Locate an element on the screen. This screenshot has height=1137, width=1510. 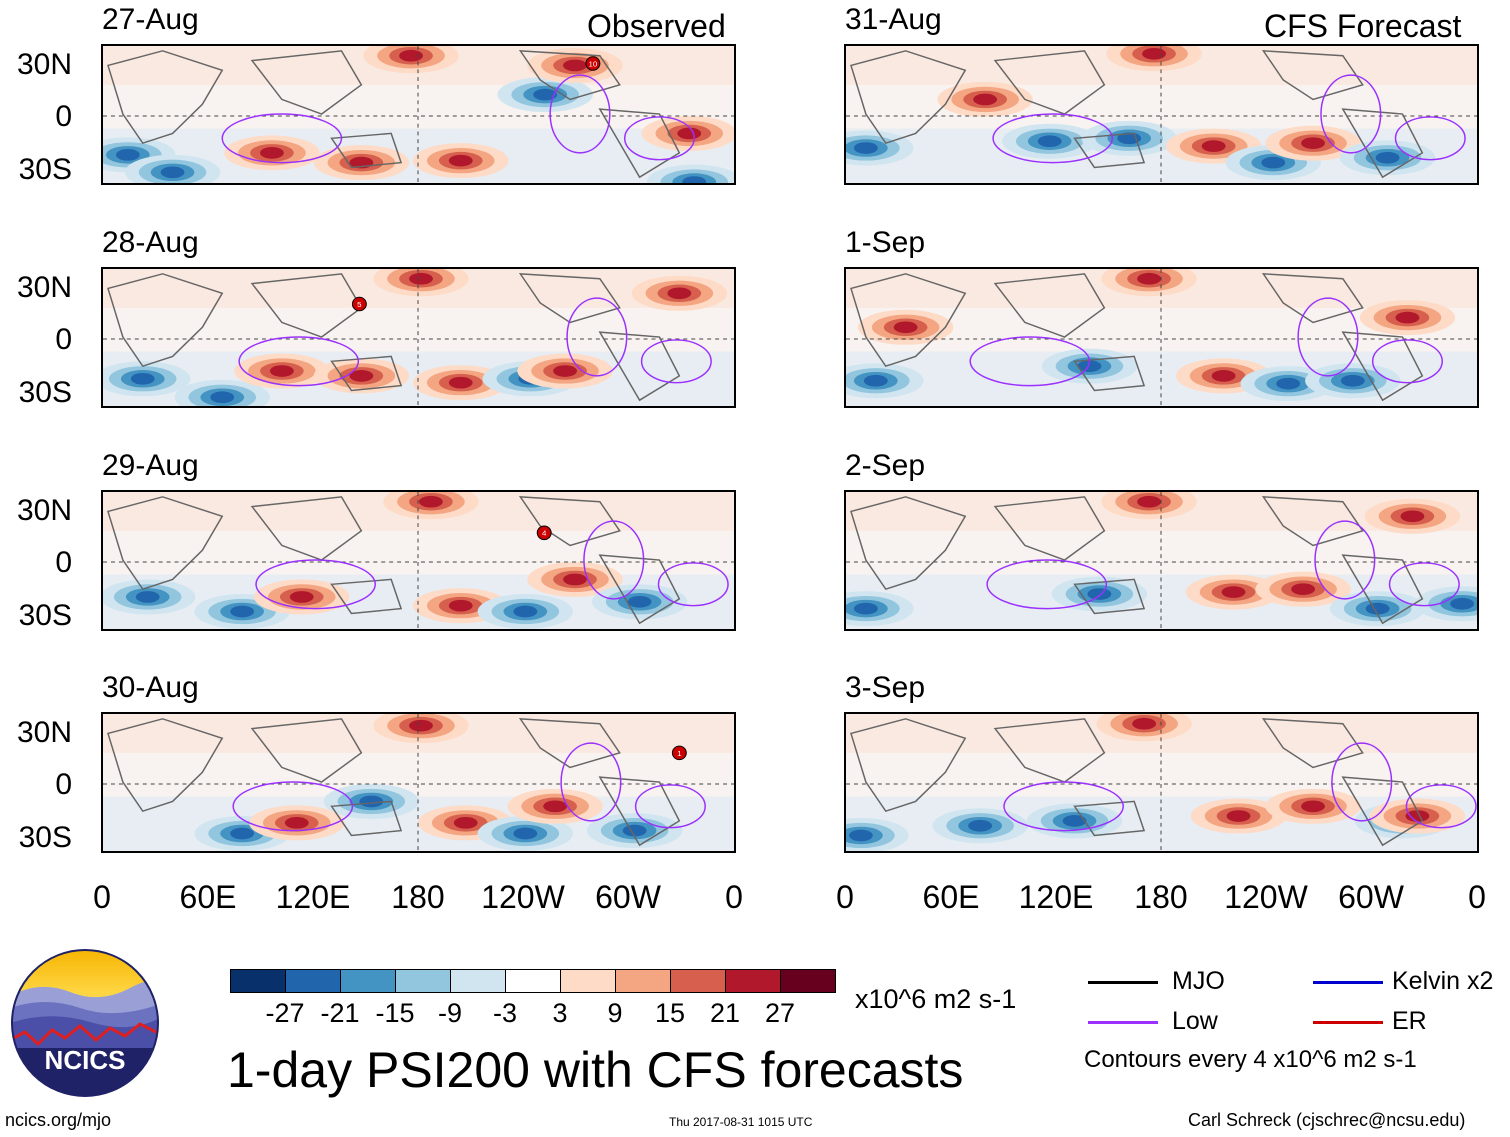
storm-marker-label: 5 is located at coordinates (359, 304).